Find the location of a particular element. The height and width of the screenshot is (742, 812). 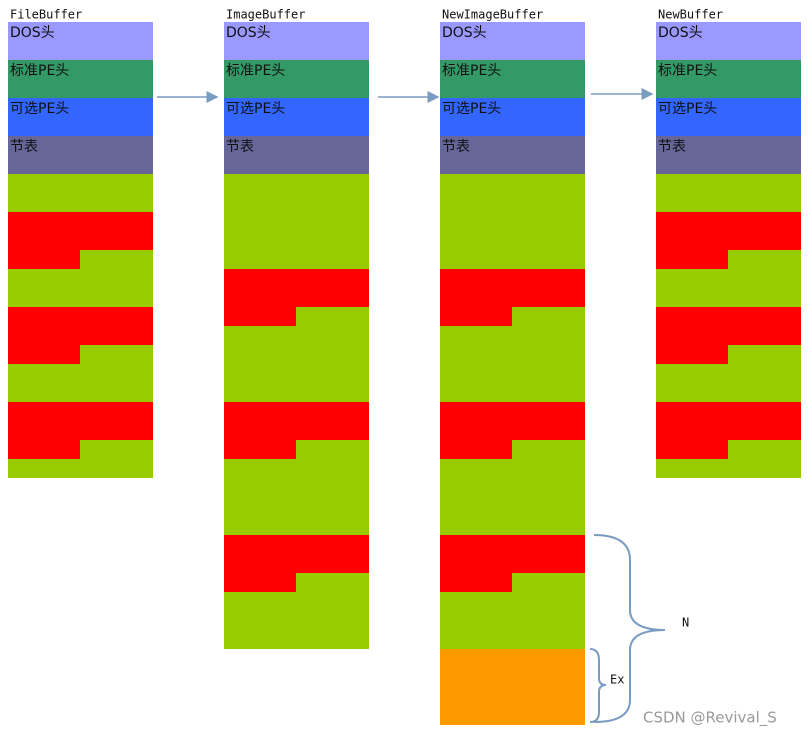

watermark: CSDN @Revival_S is located at coordinates (710, 718).